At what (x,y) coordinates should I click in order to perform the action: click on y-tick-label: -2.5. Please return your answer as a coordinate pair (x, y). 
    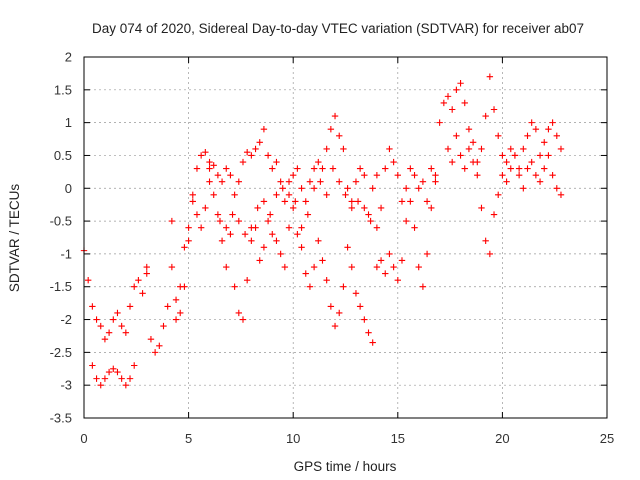
    Looking at the image, I should click on (61, 352).